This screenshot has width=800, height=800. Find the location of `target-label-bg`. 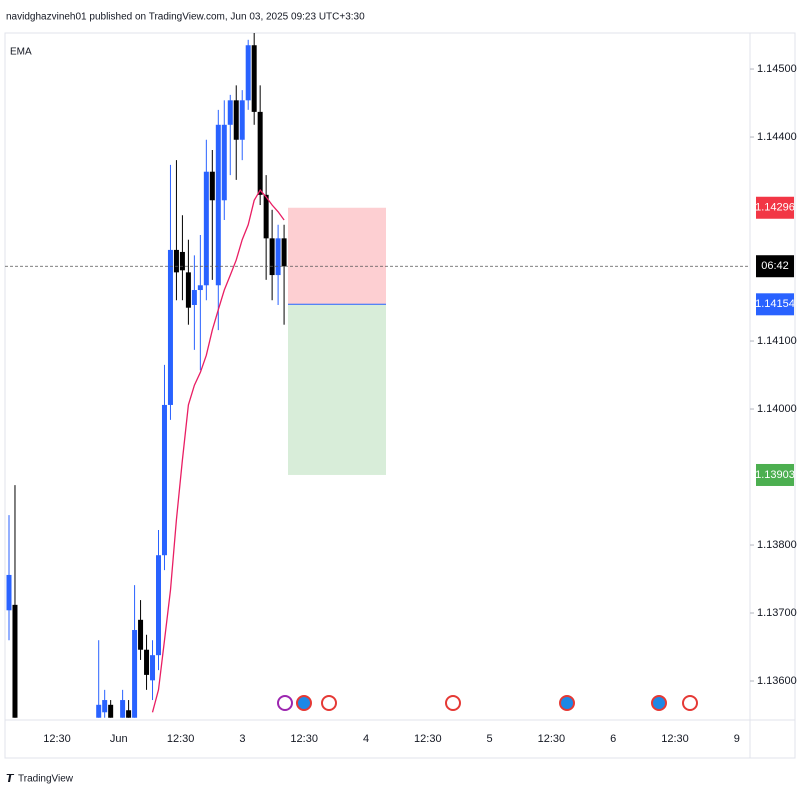

target-label-bg is located at coordinates (775, 474).